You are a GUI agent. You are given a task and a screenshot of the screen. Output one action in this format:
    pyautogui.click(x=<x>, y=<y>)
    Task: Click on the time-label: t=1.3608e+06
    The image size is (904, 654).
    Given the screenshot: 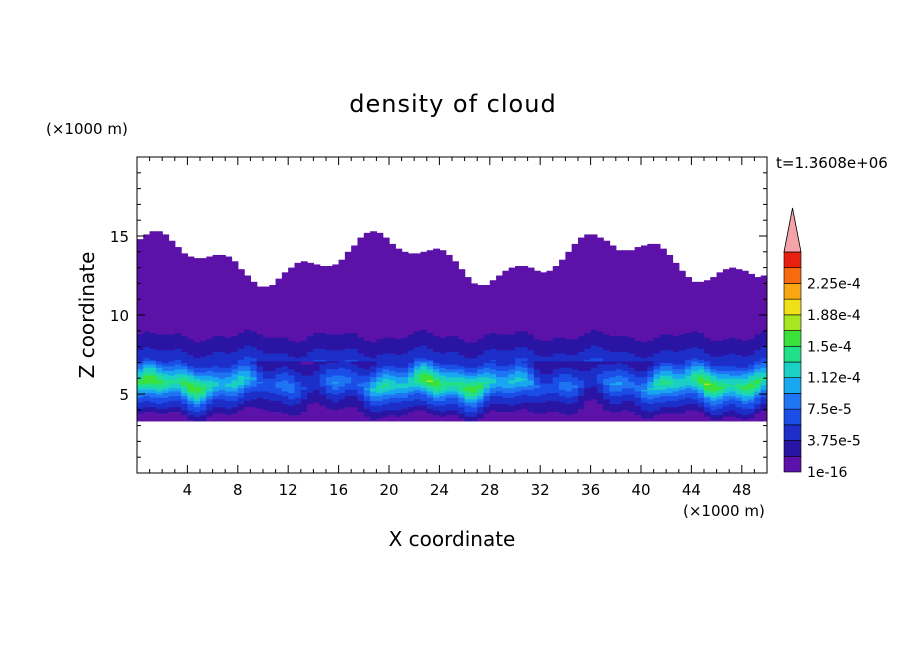 What is the action you would take?
    pyautogui.click(x=832, y=163)
    